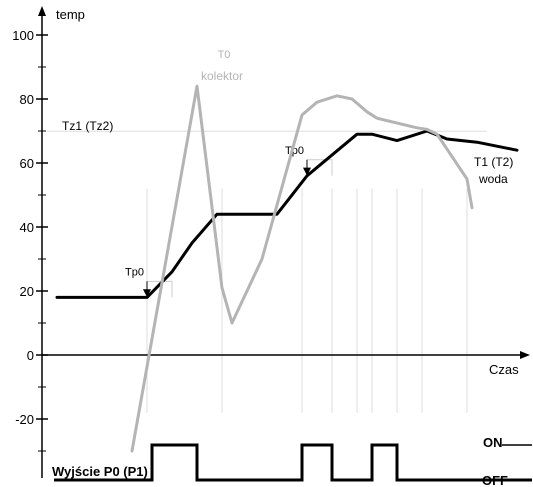 This screenshot has width=533, height=487. I want to click on y-tick-label: 20, so click(27, 291).